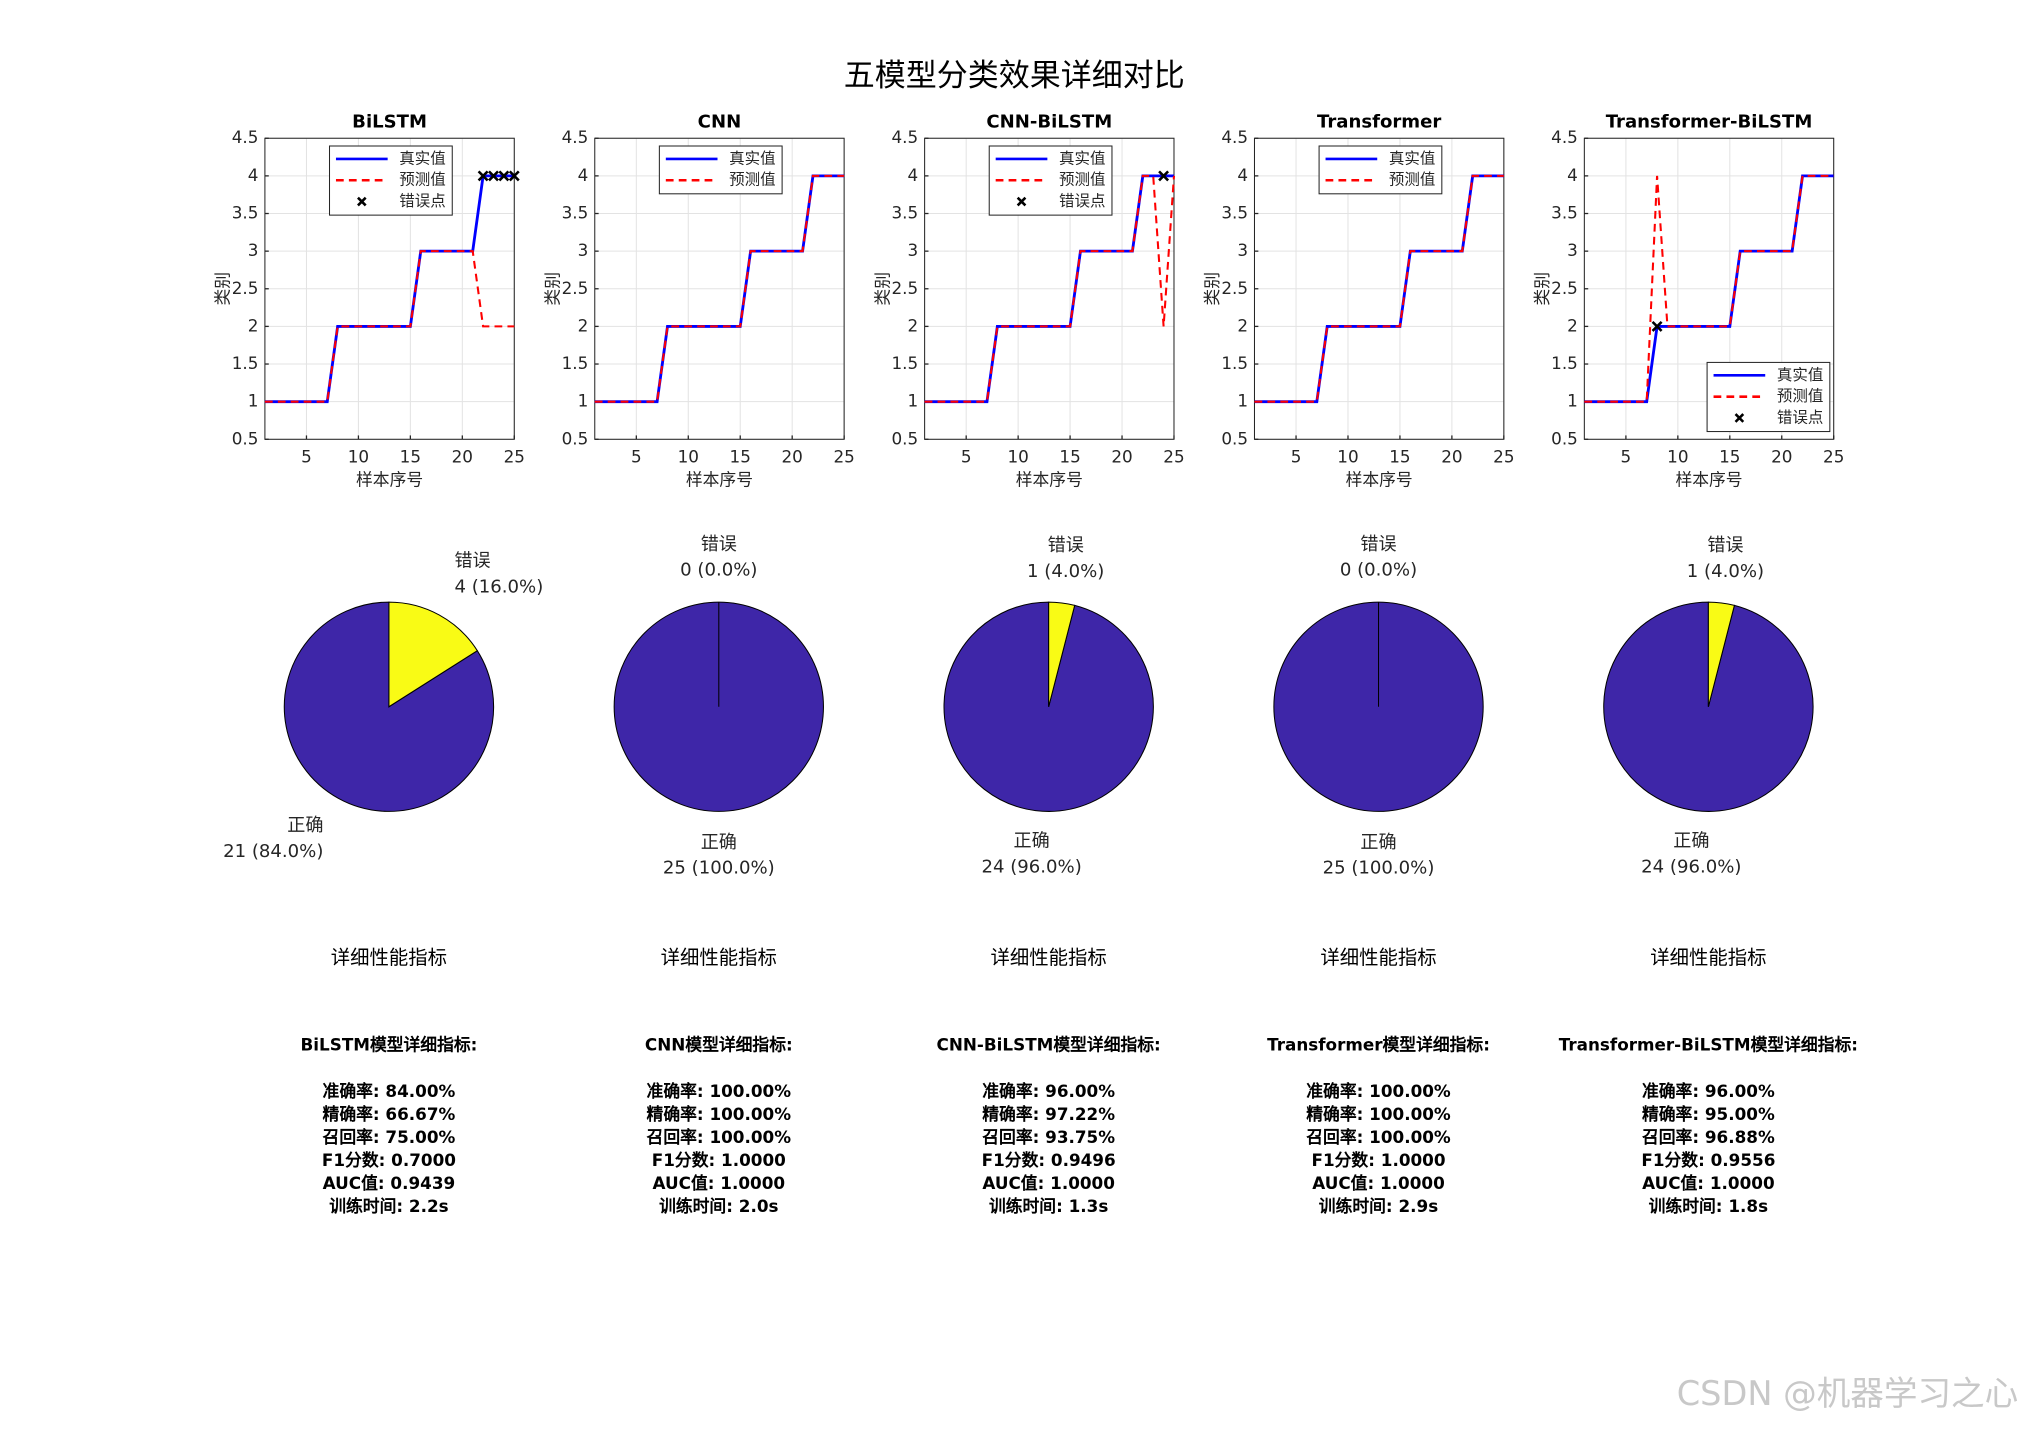  What do you see at coordinates (1378, 570) in the screenshot?
I see `pie-value-label: 0 (0.0%)` at bounding box center [1378, 570].